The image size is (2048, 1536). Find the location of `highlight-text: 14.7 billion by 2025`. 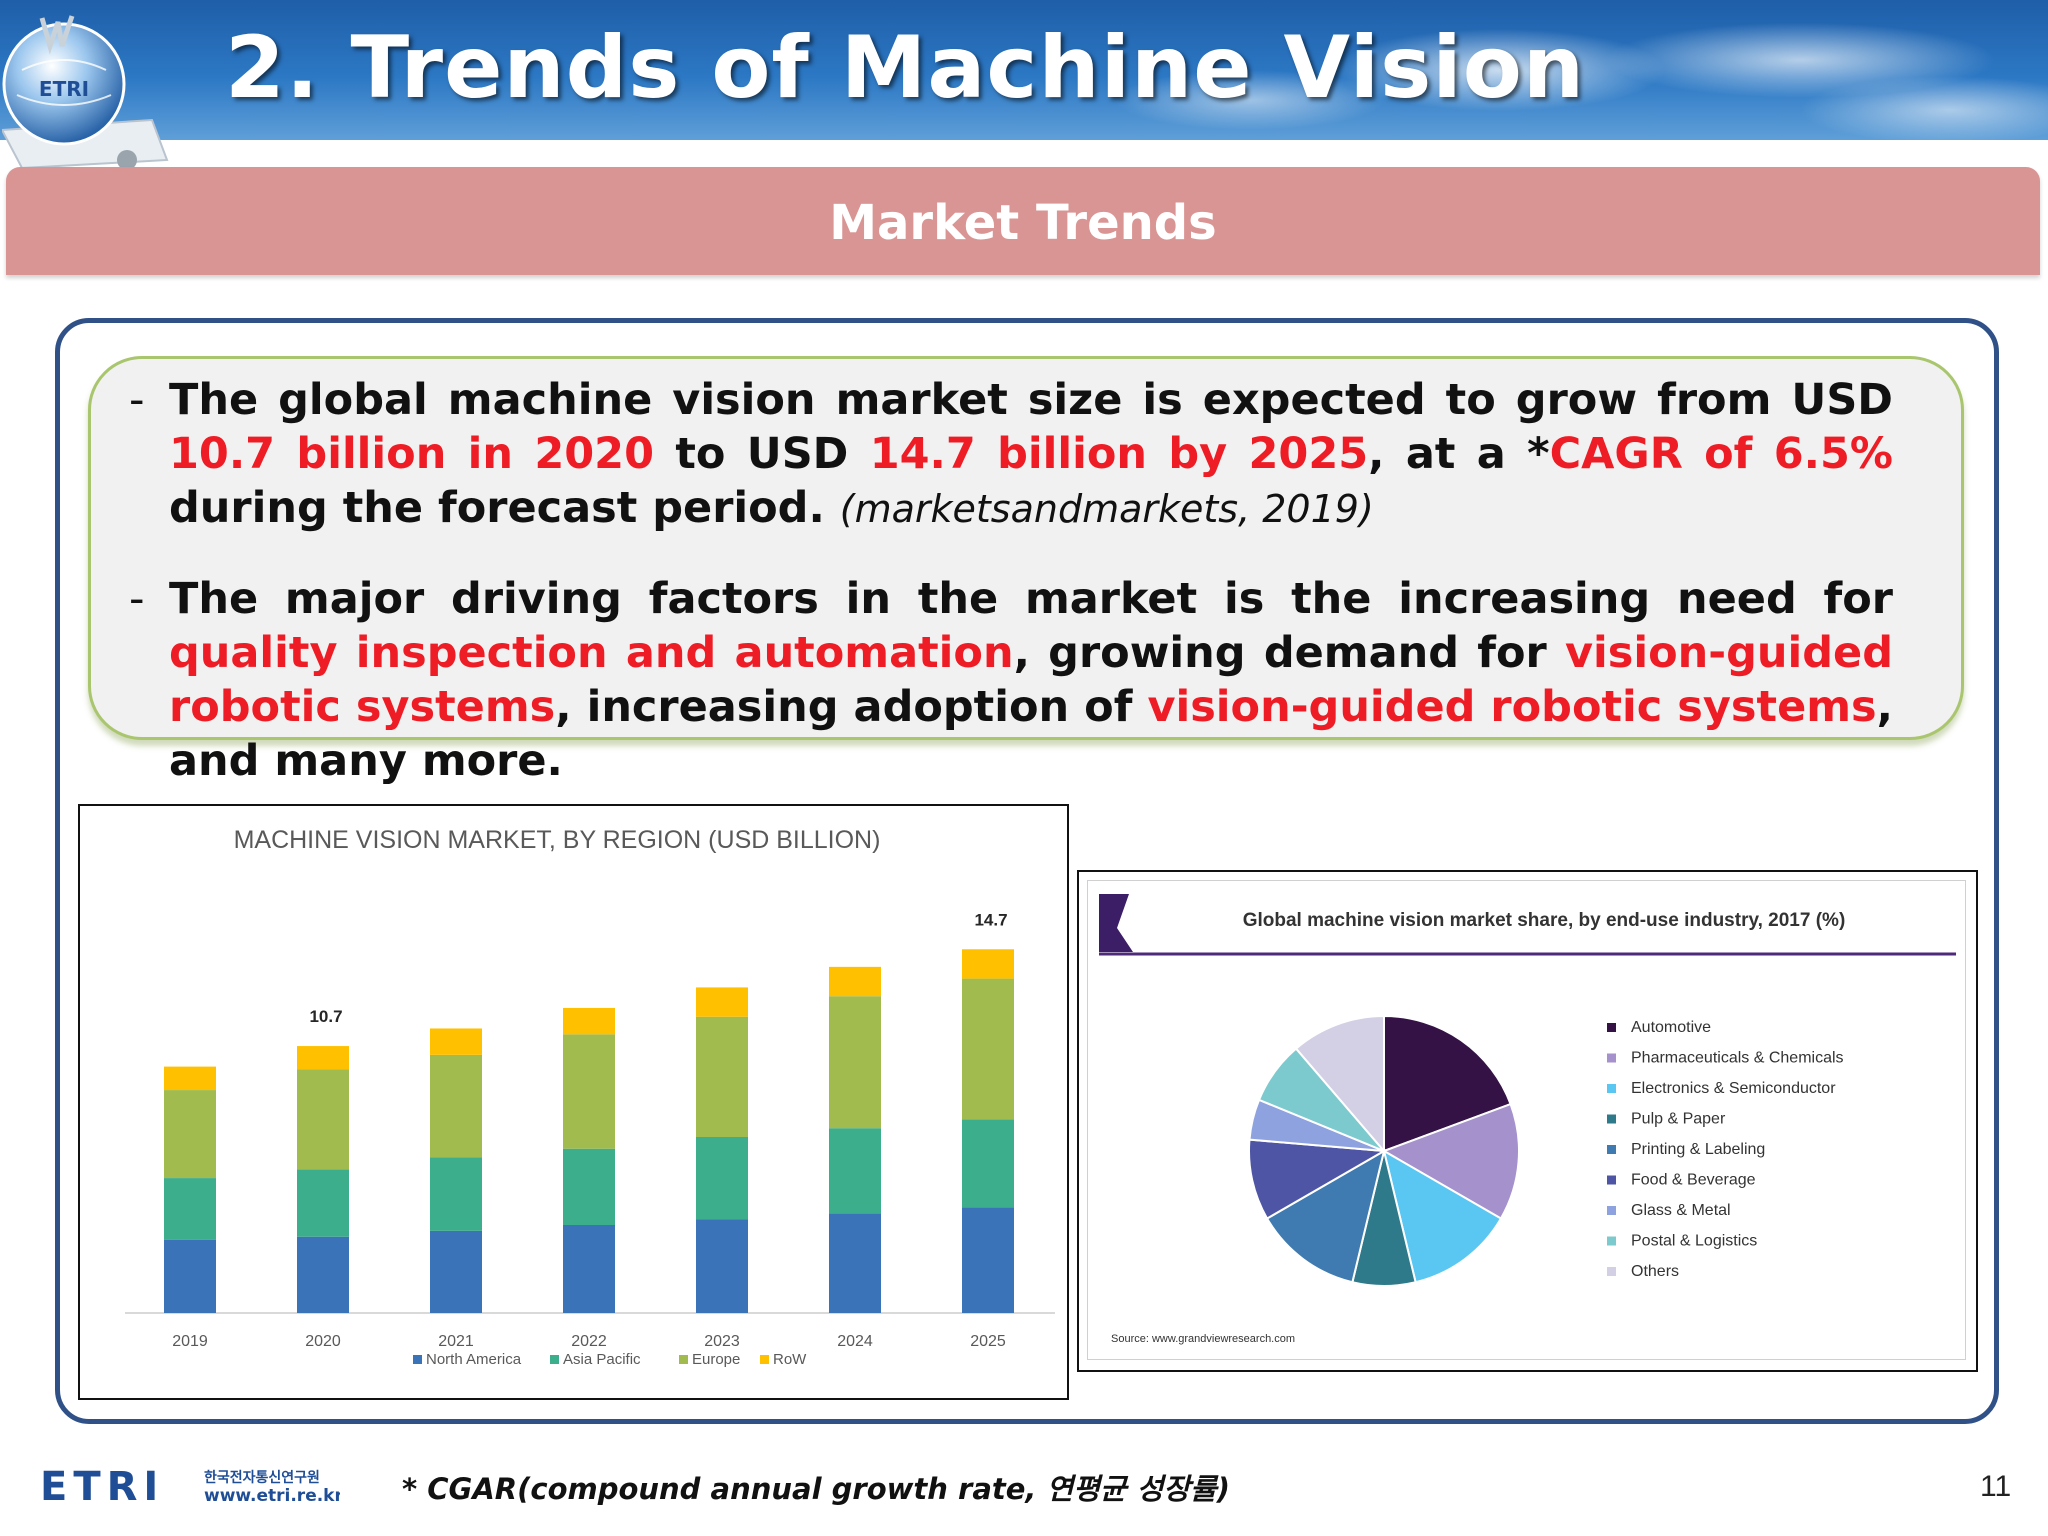

highlight-text: 14.7 billion by 2025 is located at coordinates (1119, 454).